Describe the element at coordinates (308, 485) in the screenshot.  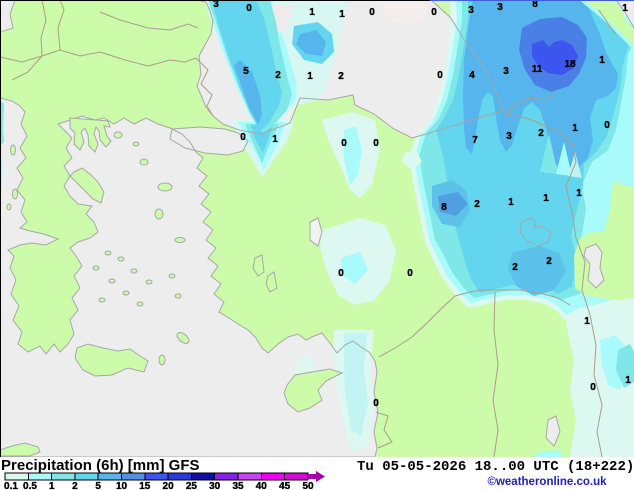
I see `svg-text: 50` at that location.